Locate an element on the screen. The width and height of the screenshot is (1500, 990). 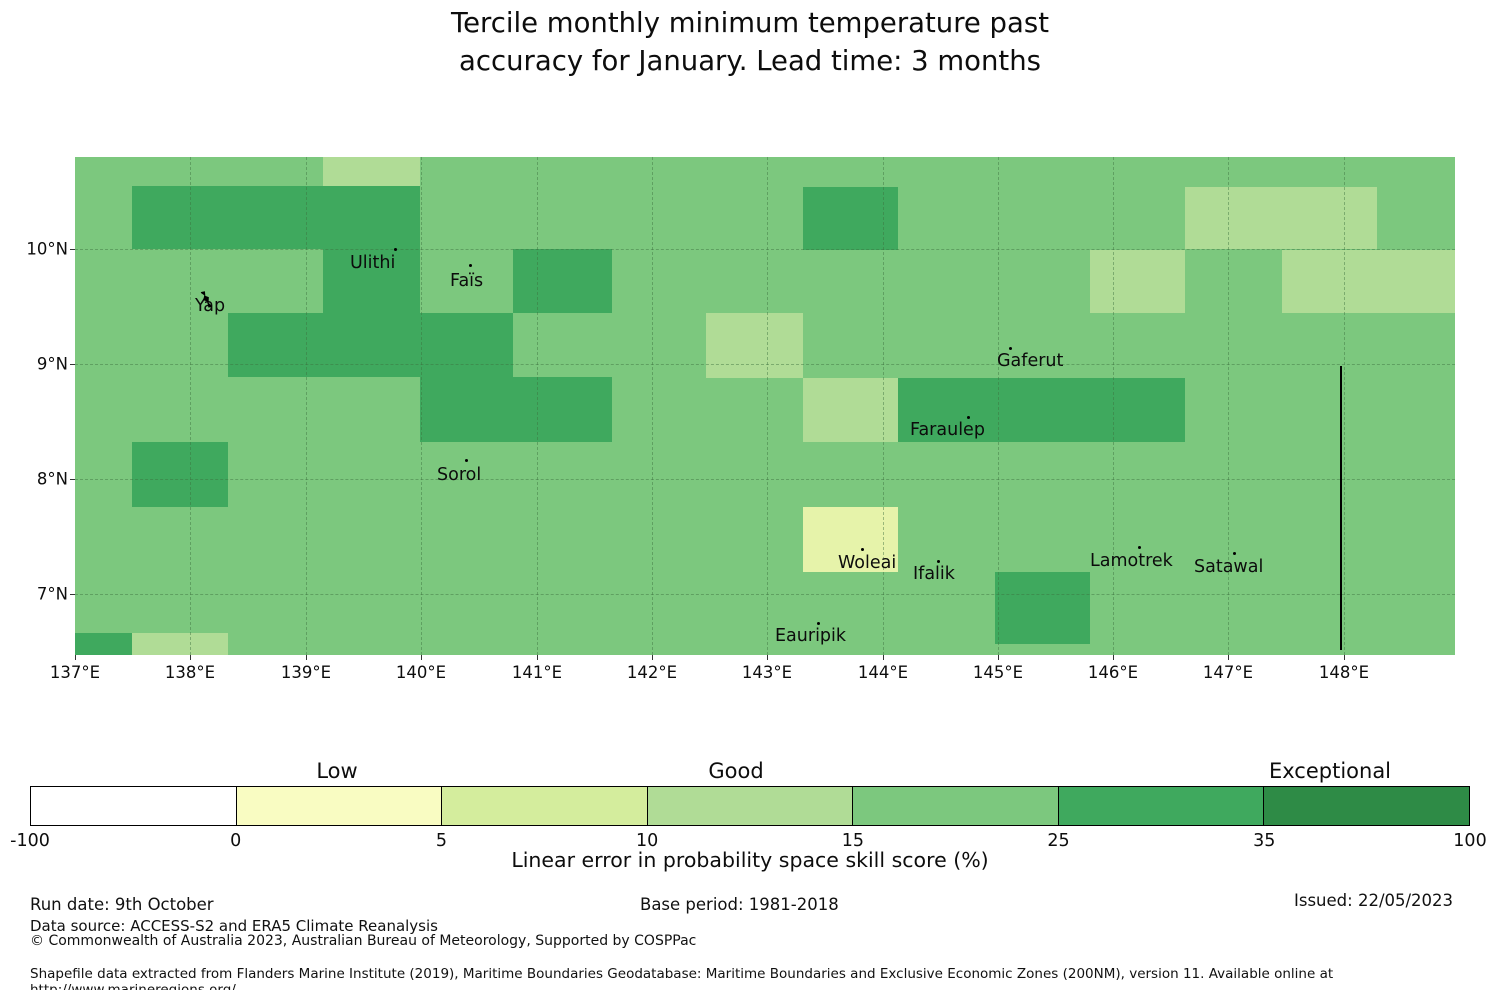
island-label-ulithi: Ulithi is located at coordinates (373, 263).